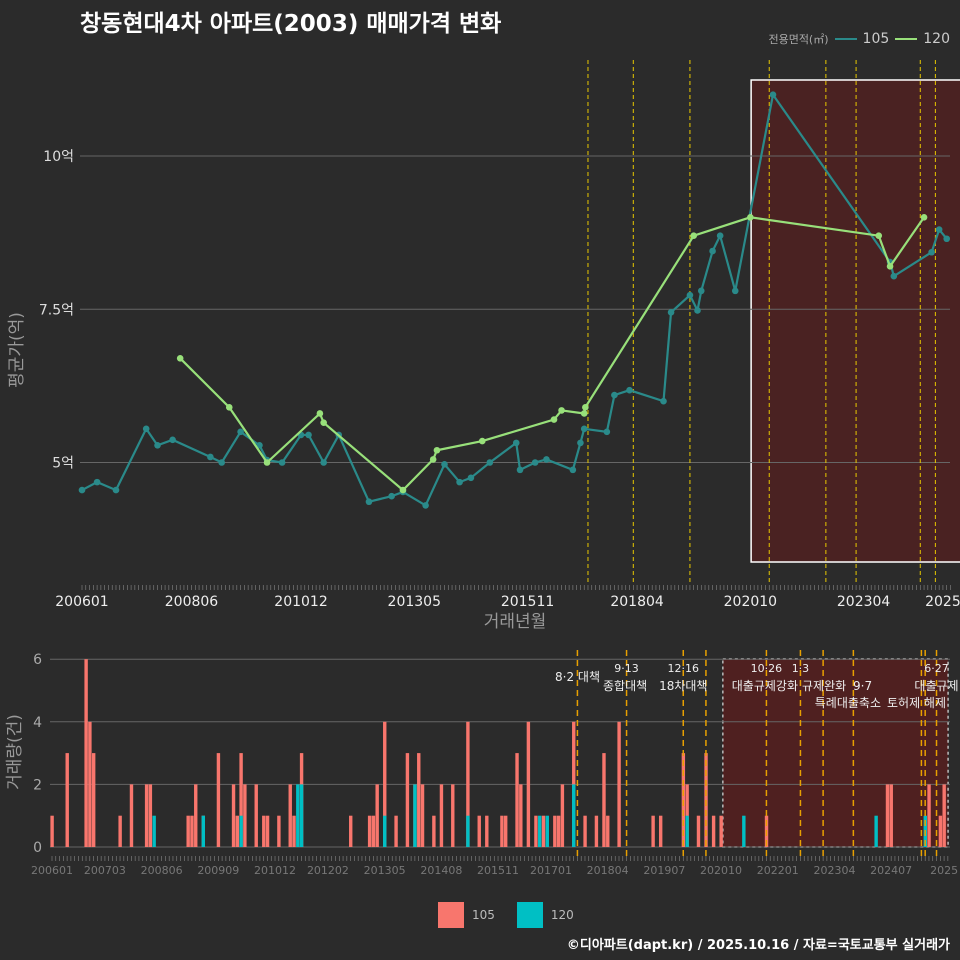  Describe the element at coordinates (765, 686) in the screenshot. I see `policy-label: 대출규제강화` at that location.